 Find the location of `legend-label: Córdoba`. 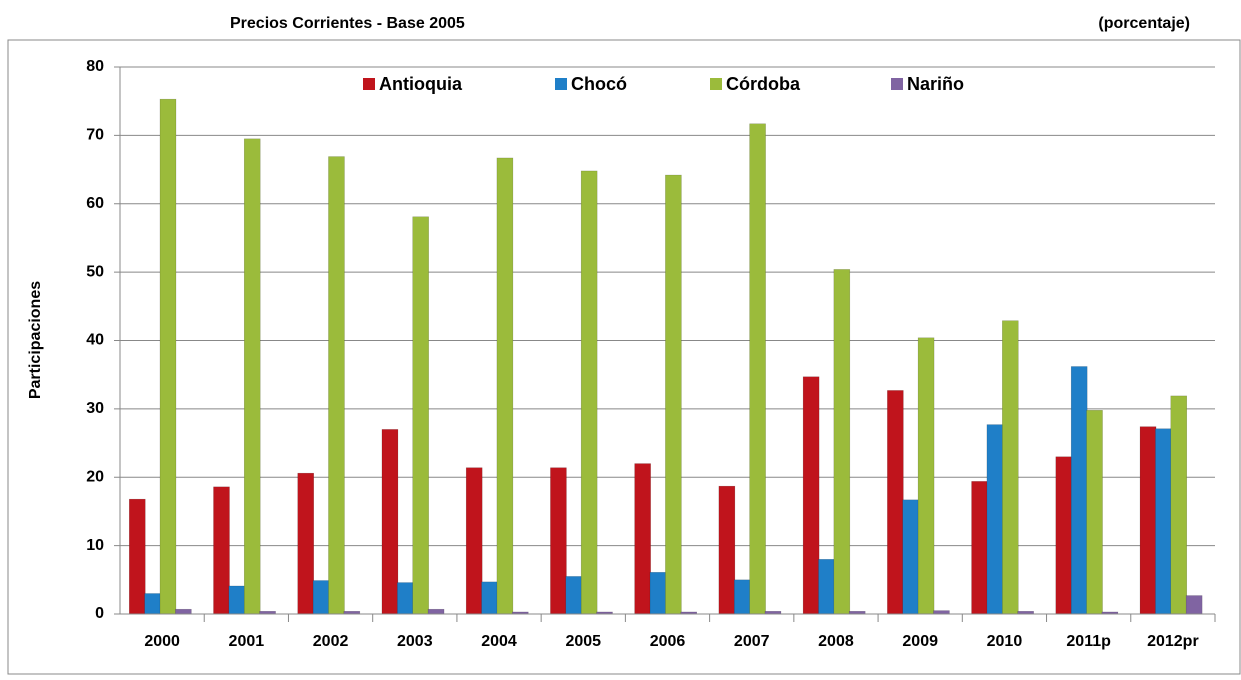

legend-label: Córdoba is located at coordinates (763, 84).